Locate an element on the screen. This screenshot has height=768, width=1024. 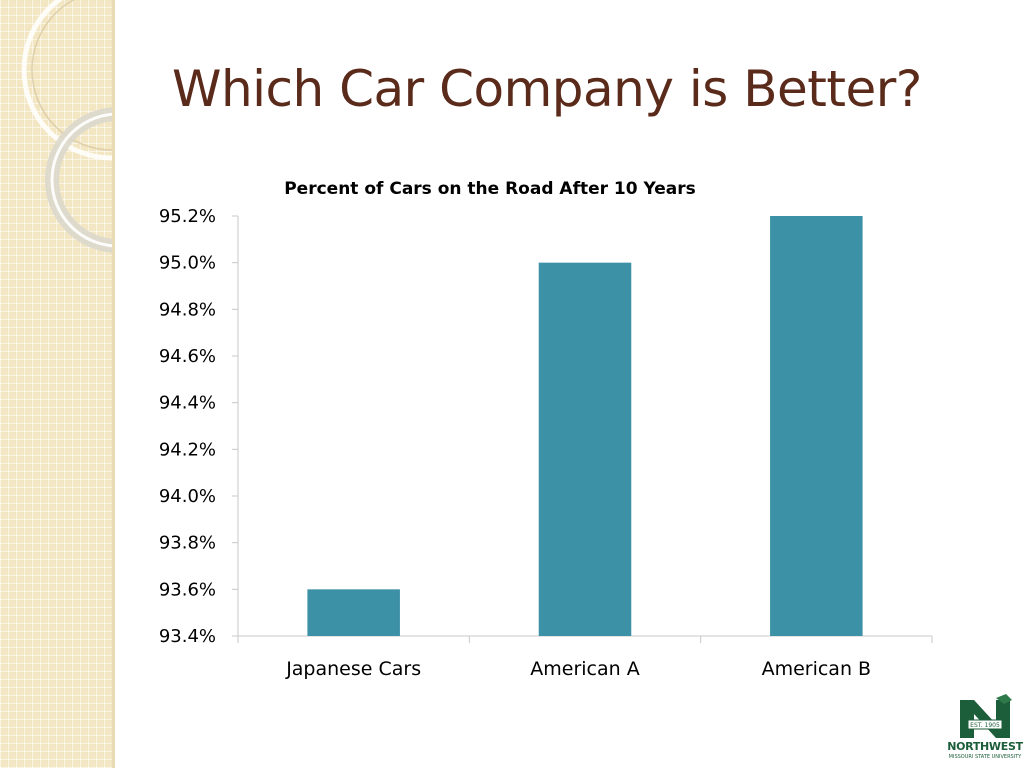
y-tick-label: 93.8% is located at coordinates (187, 543).